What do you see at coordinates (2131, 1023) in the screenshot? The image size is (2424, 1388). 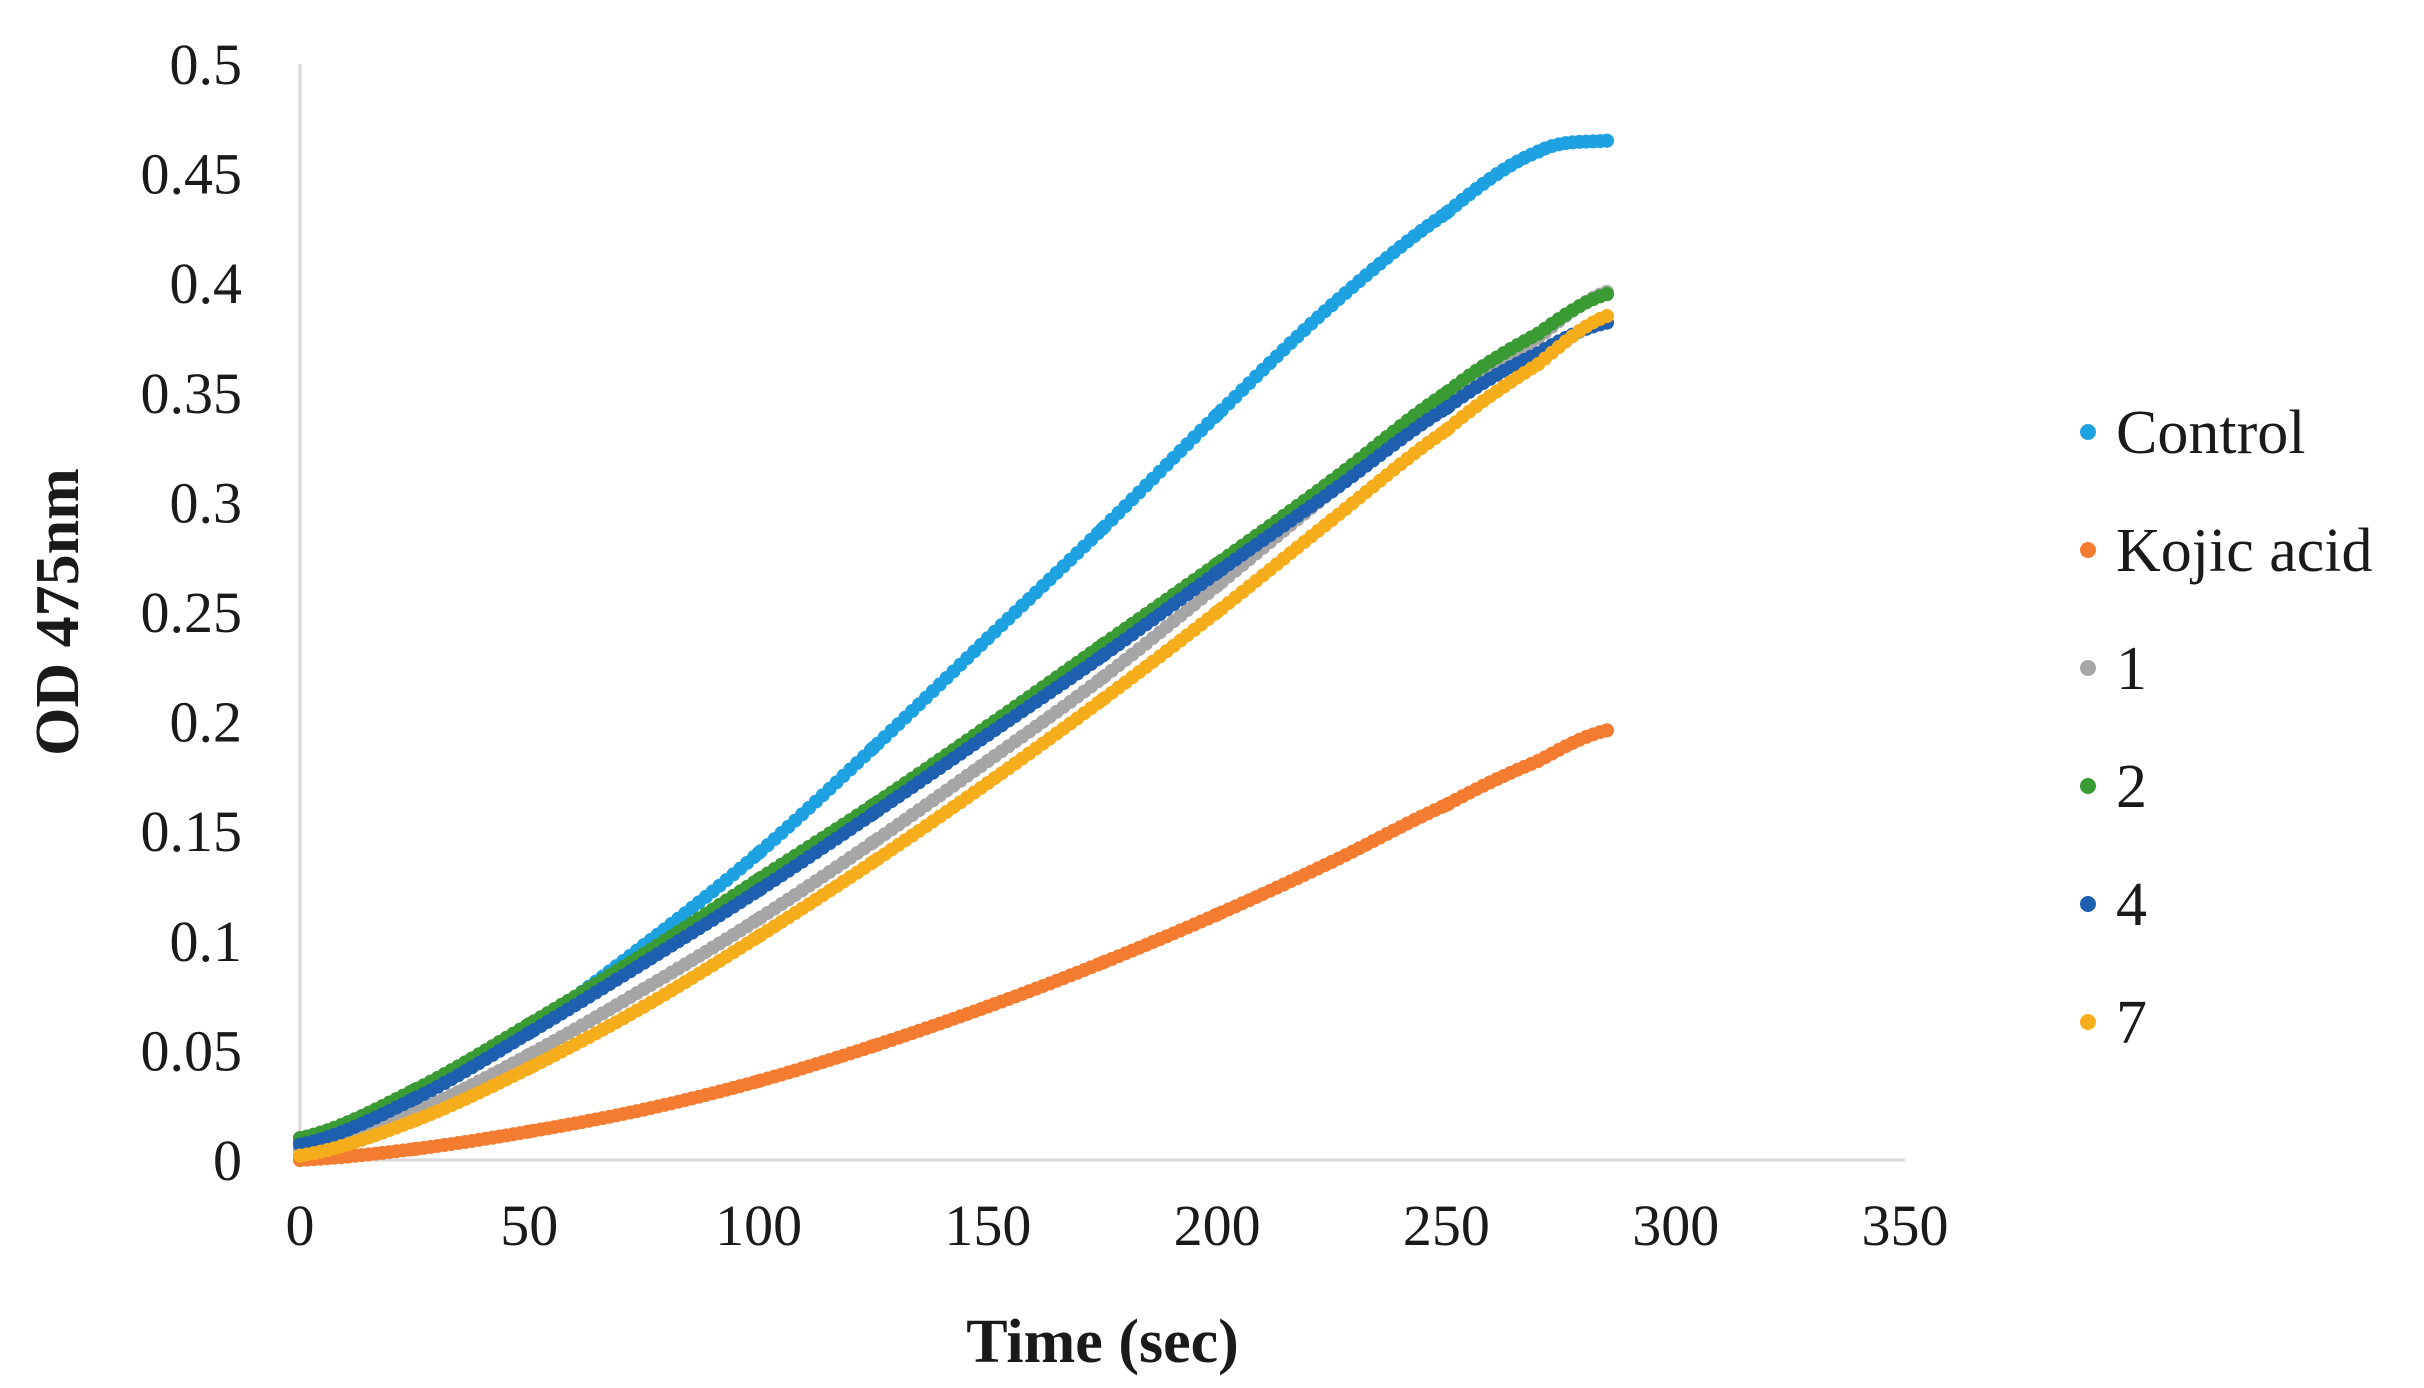 I see `legend-label: 7` at bounding box center [2131, 1023].